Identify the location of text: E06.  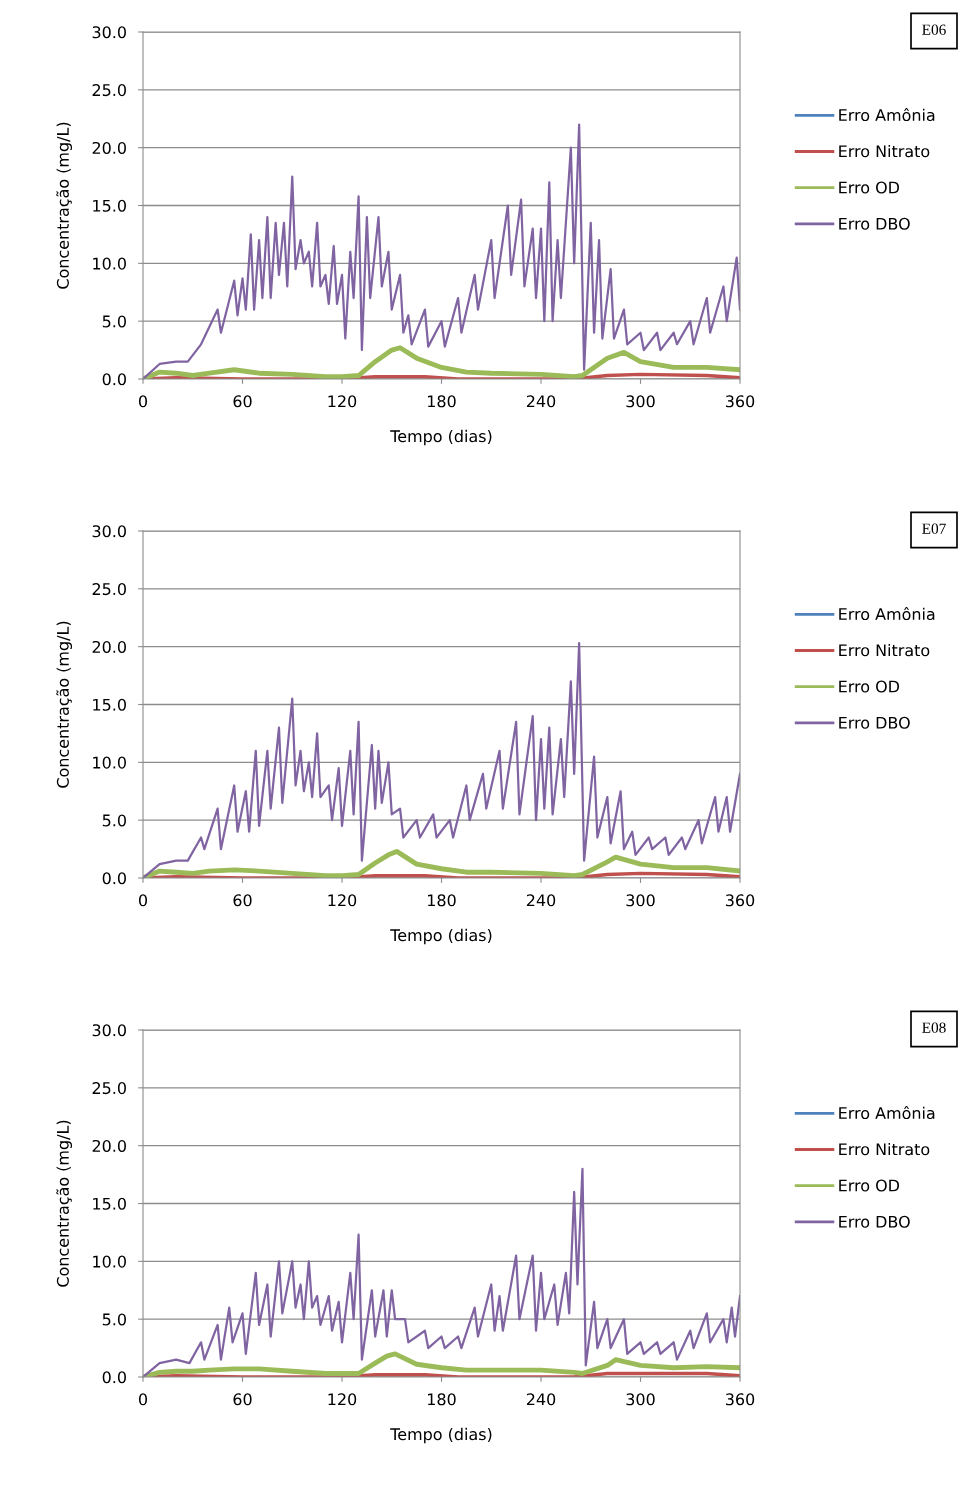
(934, 29).